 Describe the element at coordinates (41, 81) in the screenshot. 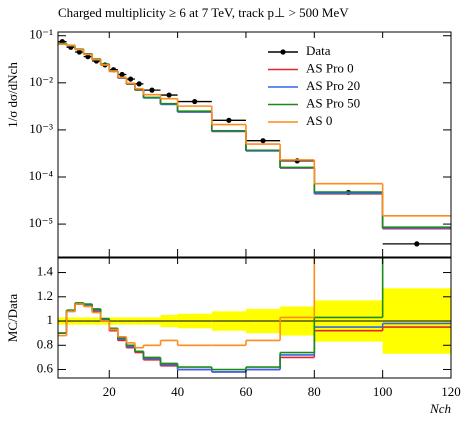

I see `y-tick-label: 10⁻²` at that location.